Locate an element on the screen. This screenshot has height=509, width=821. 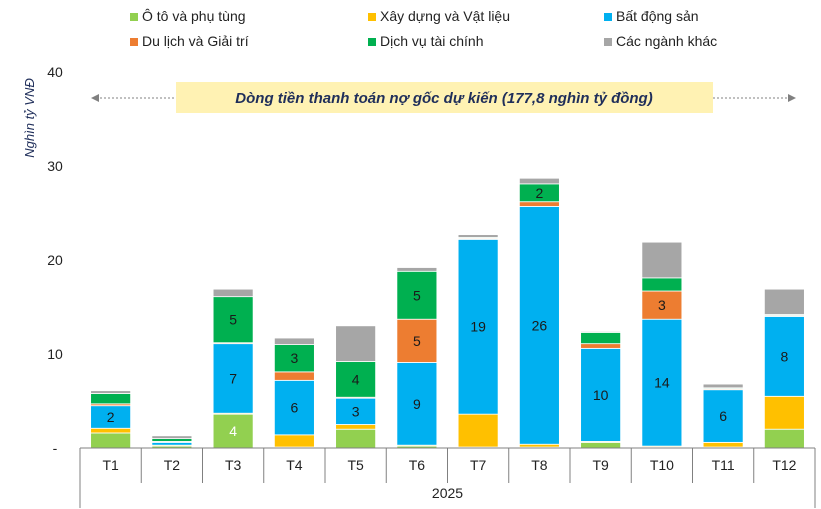
y-tick-label: 20 is located at coordinates (55, 260).